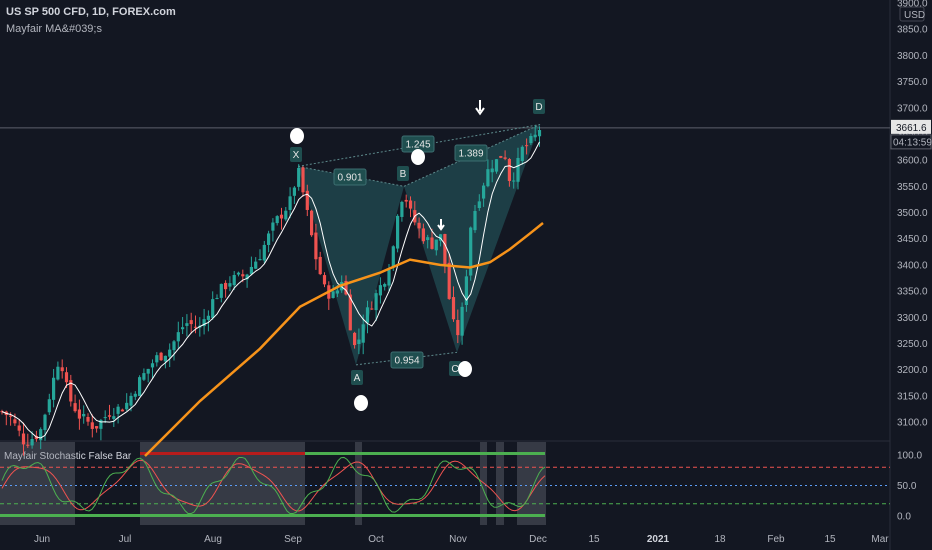 The height and width of the screenshot is (550, 932). Describe the element at coordinates (912, 108) in the screenshot. I see `price-tick-label: 3700.0` at that location.